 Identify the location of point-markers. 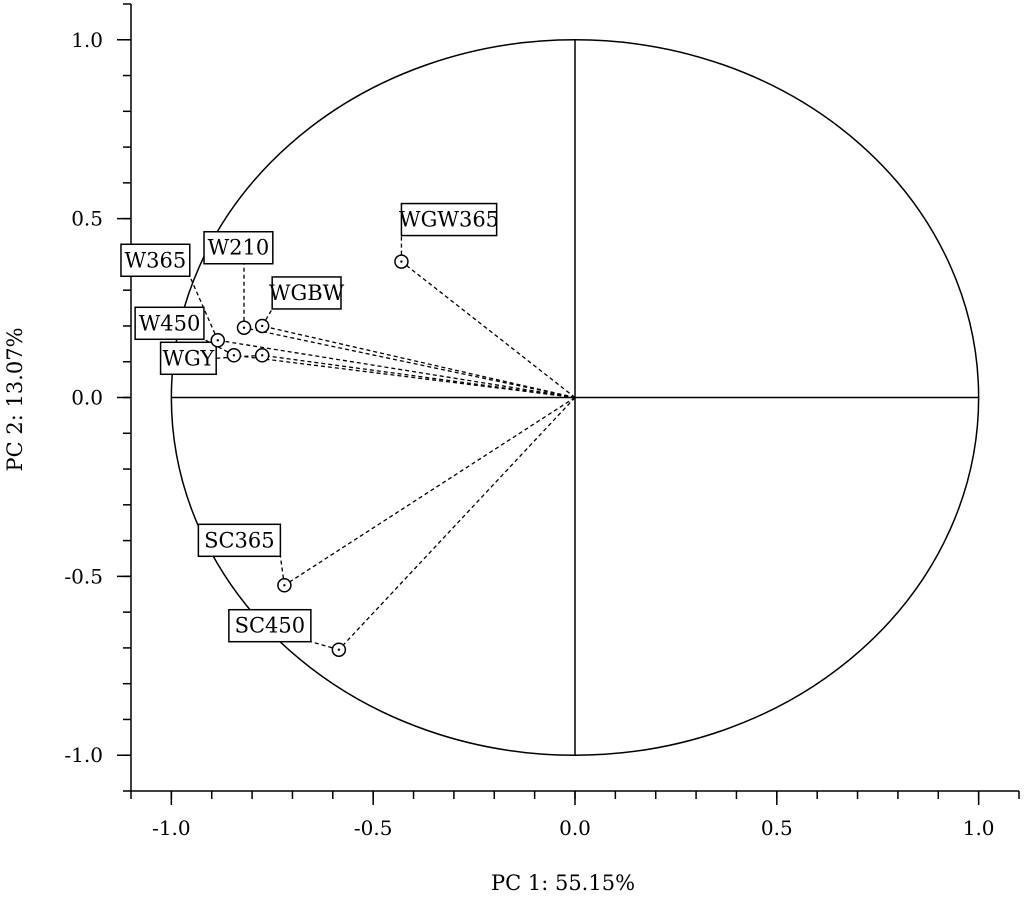
(309, 455).